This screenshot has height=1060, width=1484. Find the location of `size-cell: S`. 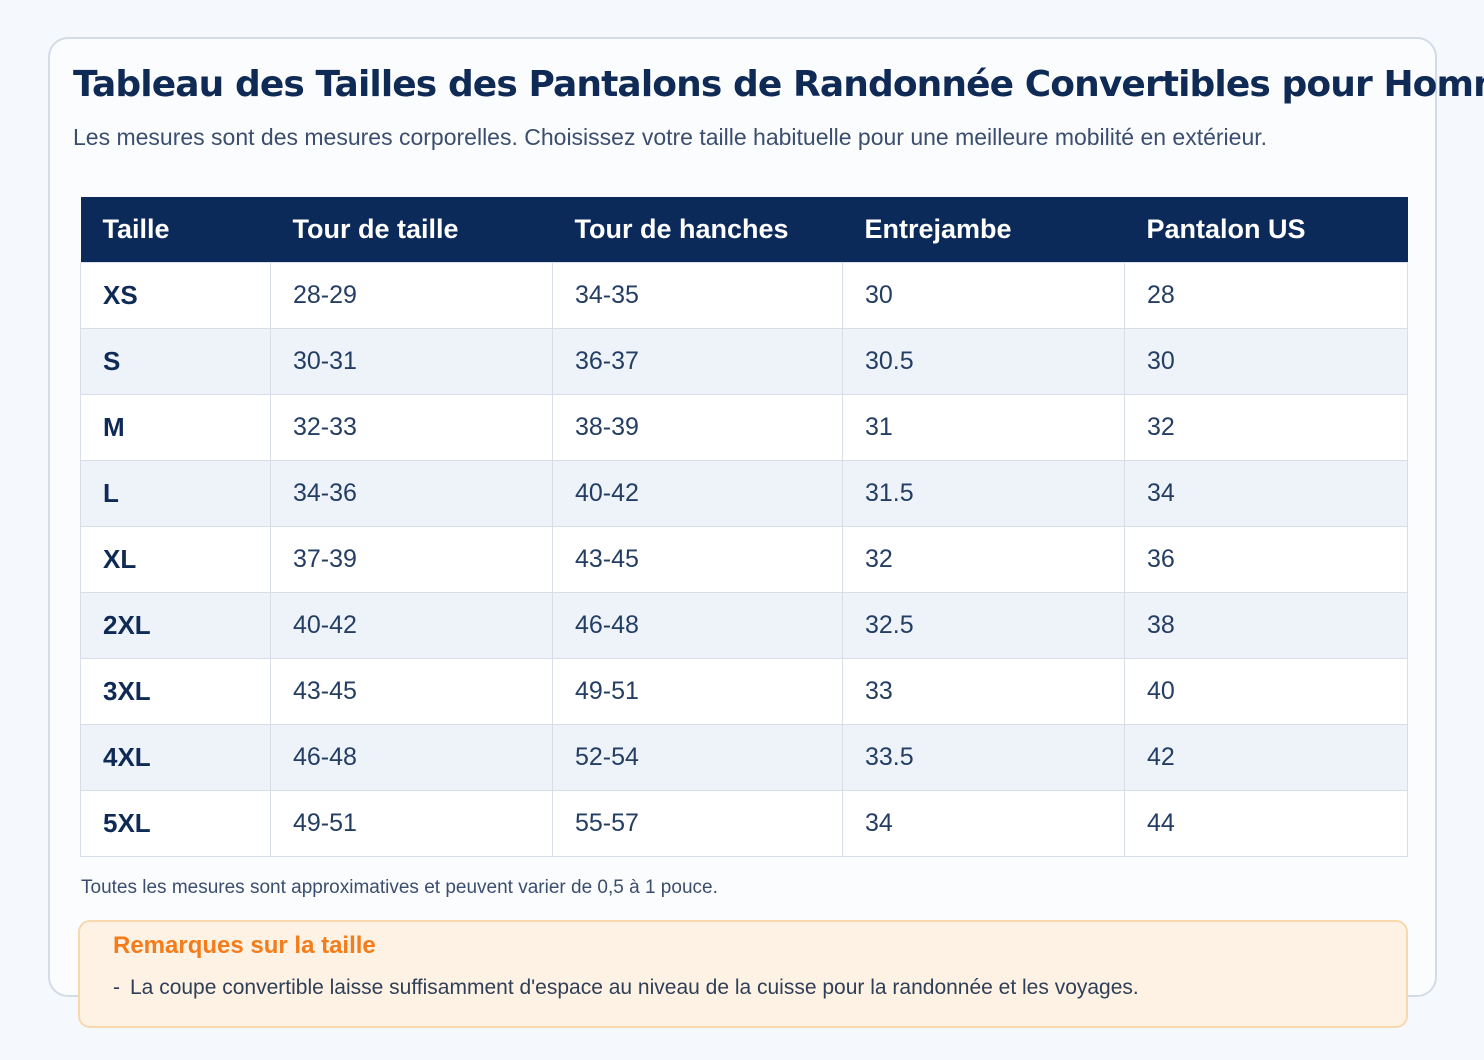

size-cell: S is located at coordinates (175, 361).